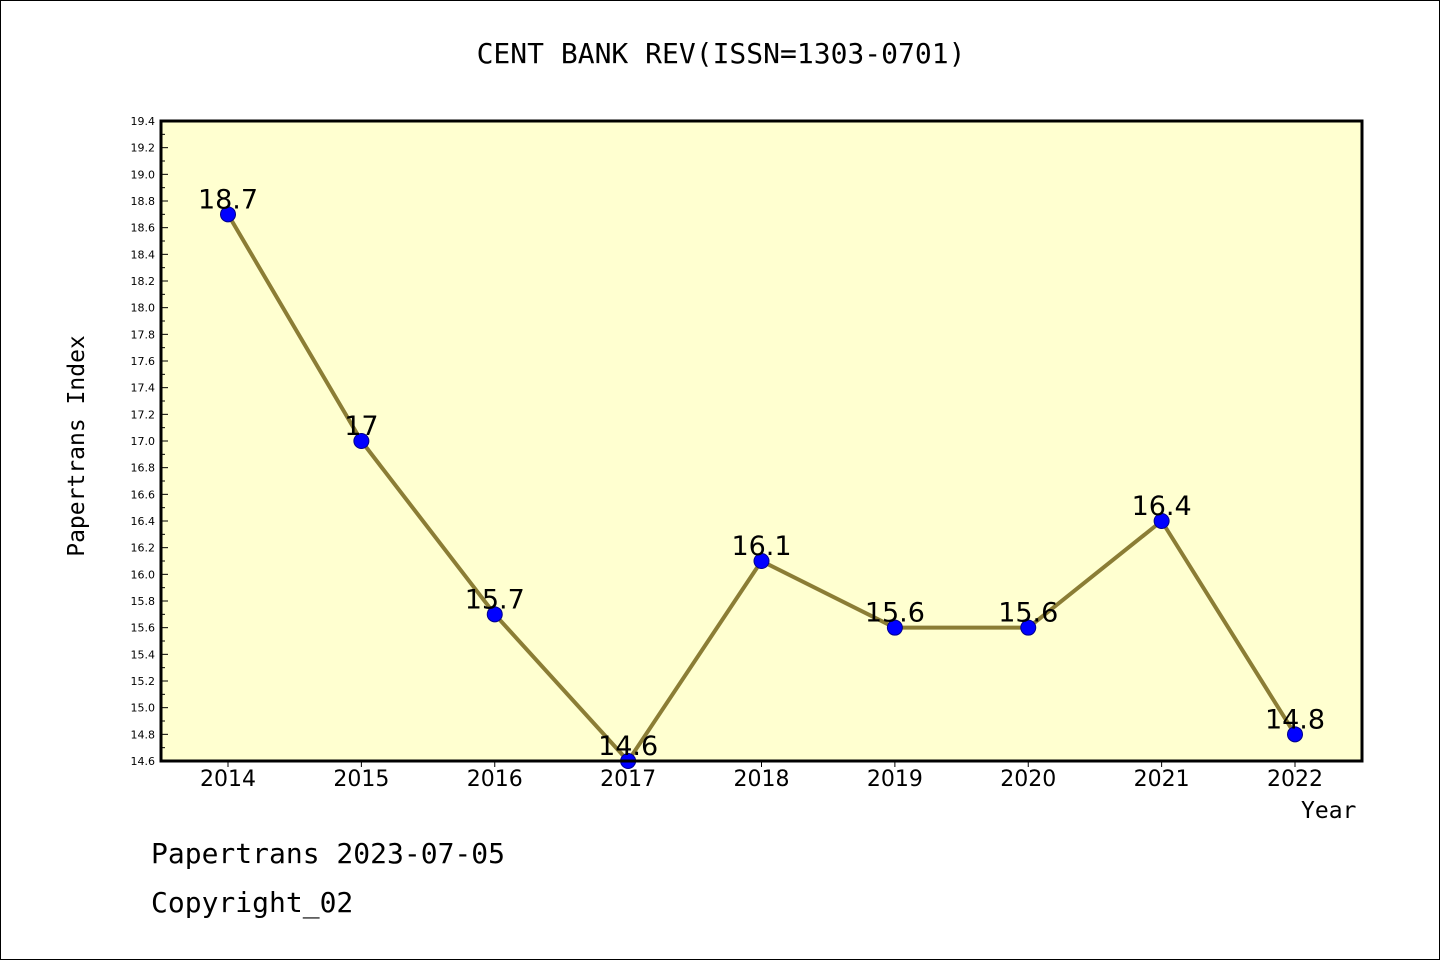  I want to click on y-tick-label: 19.2, so click(143, 148).